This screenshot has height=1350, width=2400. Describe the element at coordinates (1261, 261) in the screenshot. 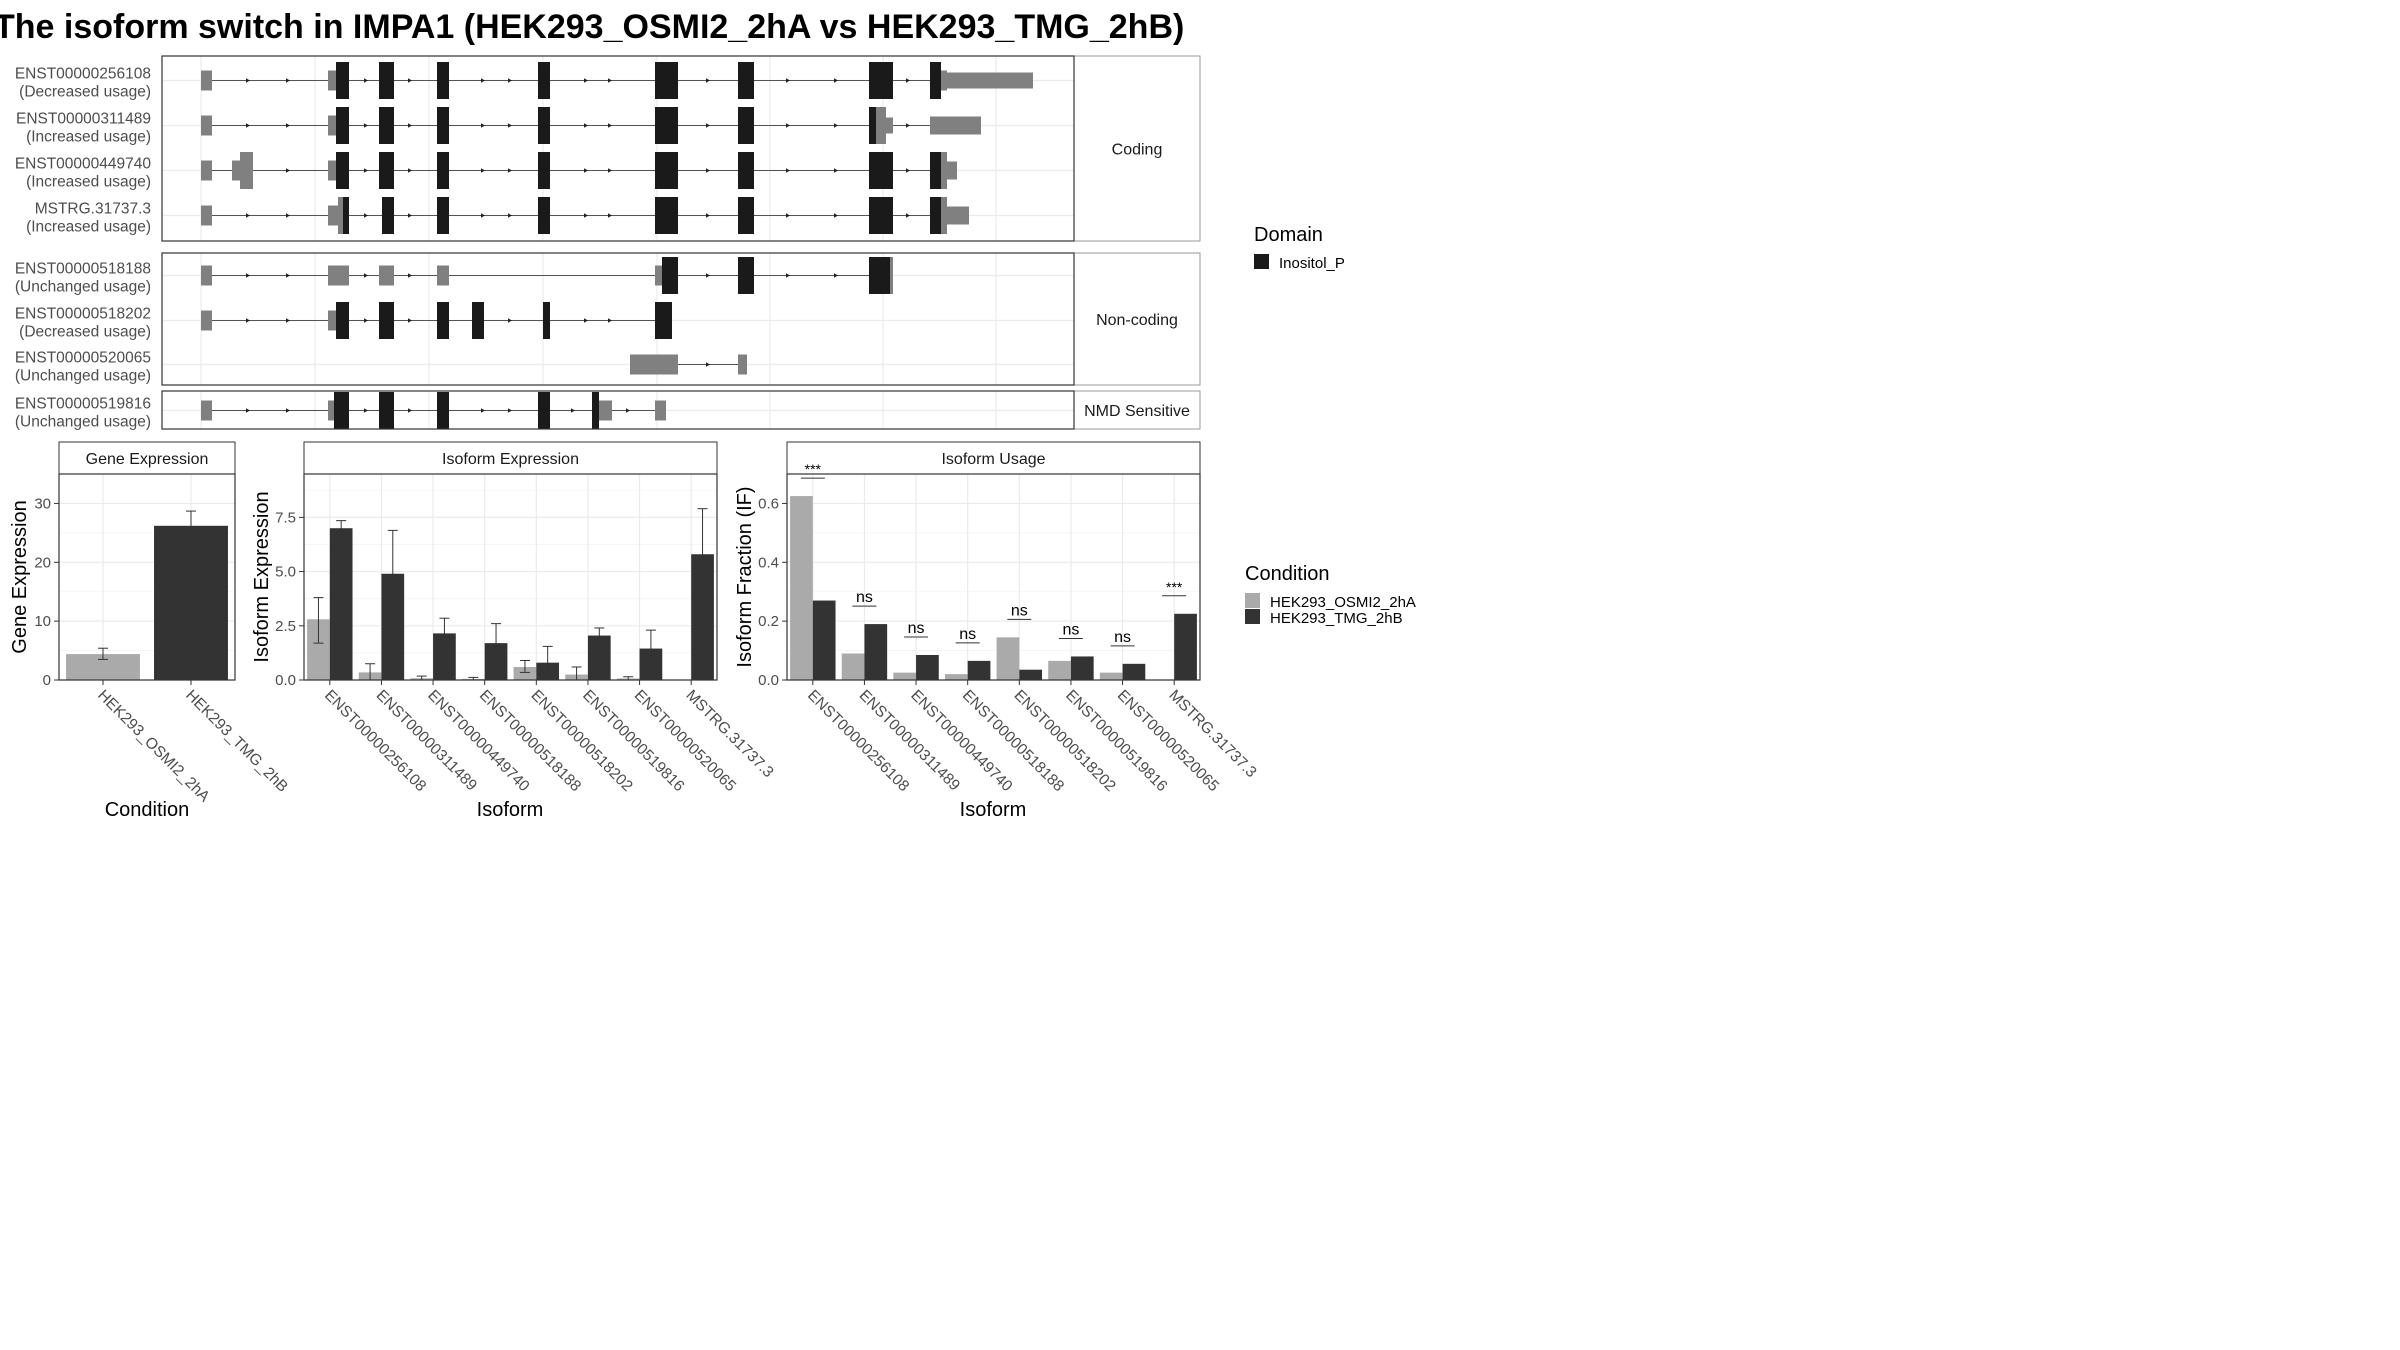

I see `domain-legend-swatch` at that location.